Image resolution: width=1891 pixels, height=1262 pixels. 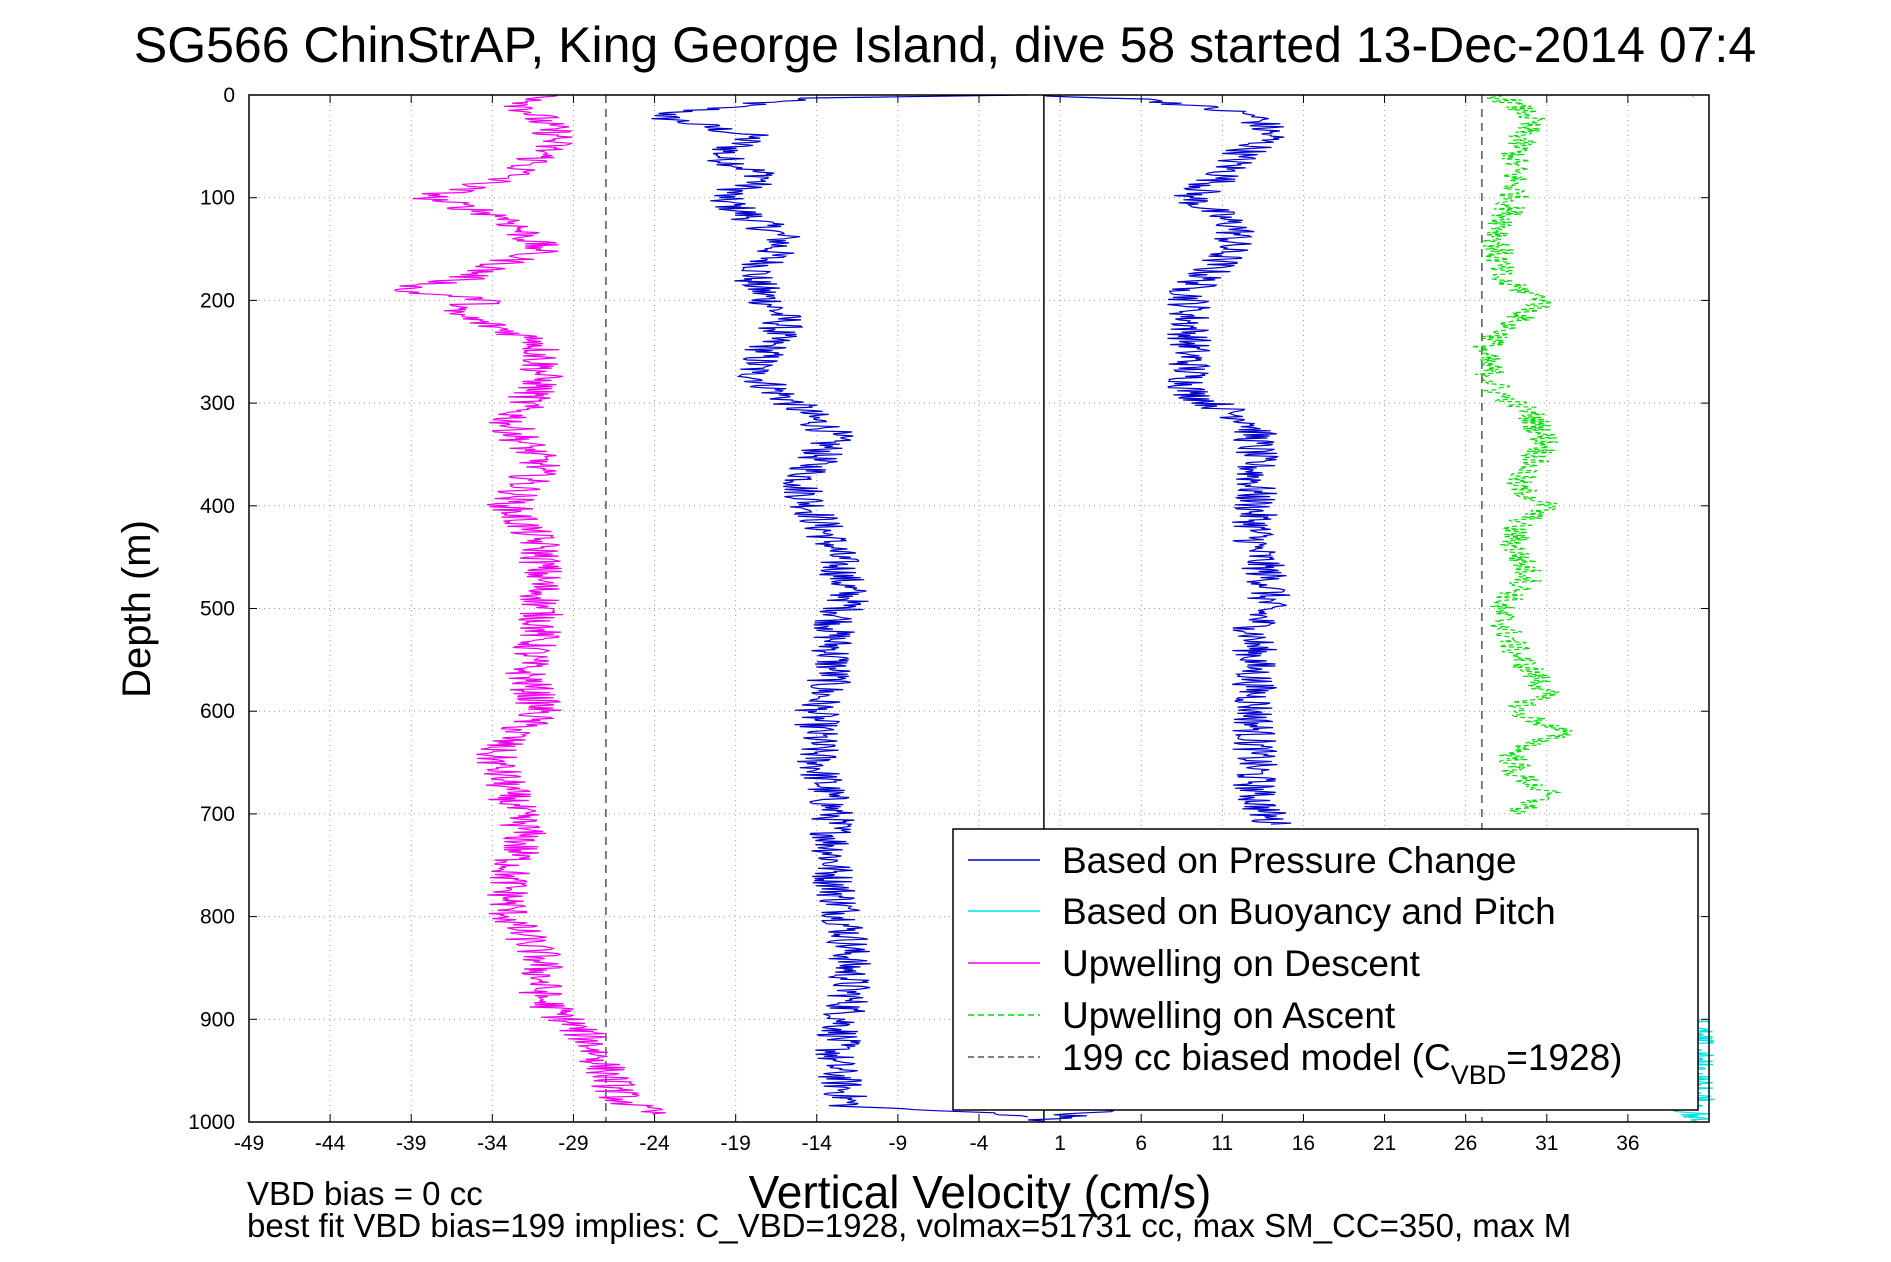 I want to click on x-tick-label: -19, so click(x=735, y=1143).